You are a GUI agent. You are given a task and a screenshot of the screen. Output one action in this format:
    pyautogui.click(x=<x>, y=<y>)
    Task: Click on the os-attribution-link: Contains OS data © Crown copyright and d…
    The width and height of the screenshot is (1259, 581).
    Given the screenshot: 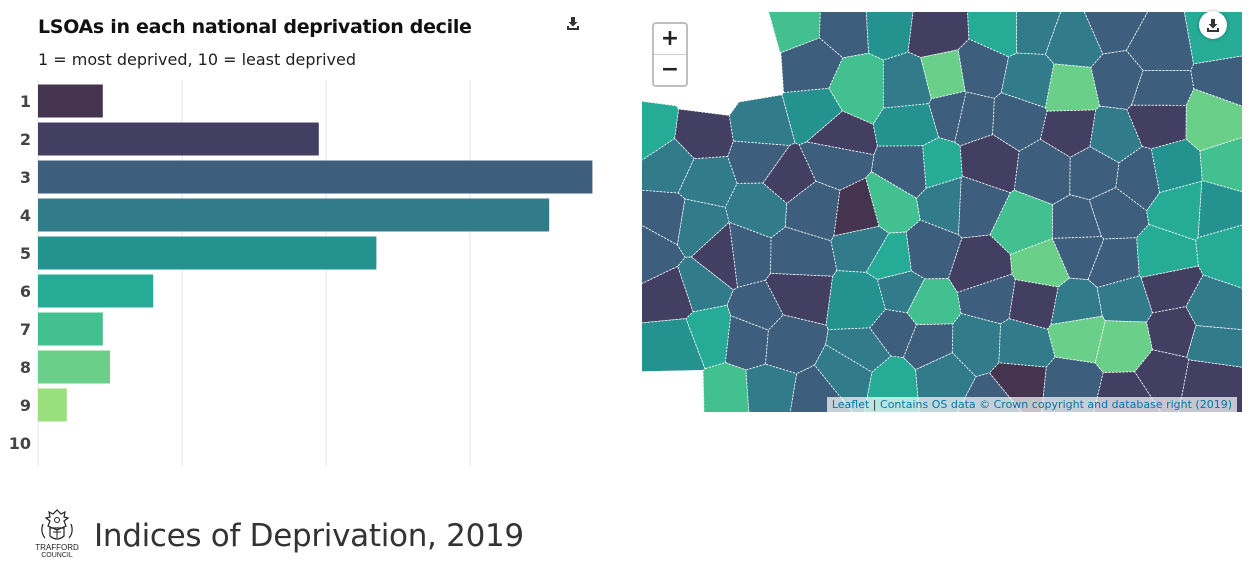 What is the action you would take?
    pyautogui.click(x=1056, y=404)
    